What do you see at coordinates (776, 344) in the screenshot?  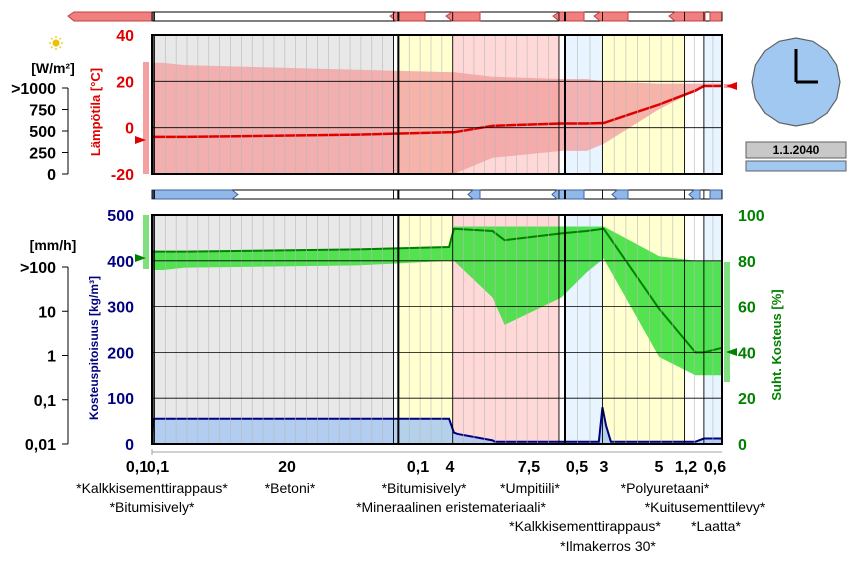 I see `humidity-axis-label: Suht. Kosteus [%]` at bounding box center [776, 344].